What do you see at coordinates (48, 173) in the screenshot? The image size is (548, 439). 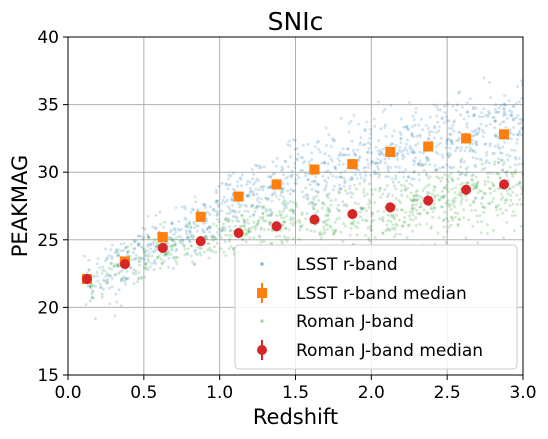 I see `y-tick-label: 30` at bounding box center [48, 173].